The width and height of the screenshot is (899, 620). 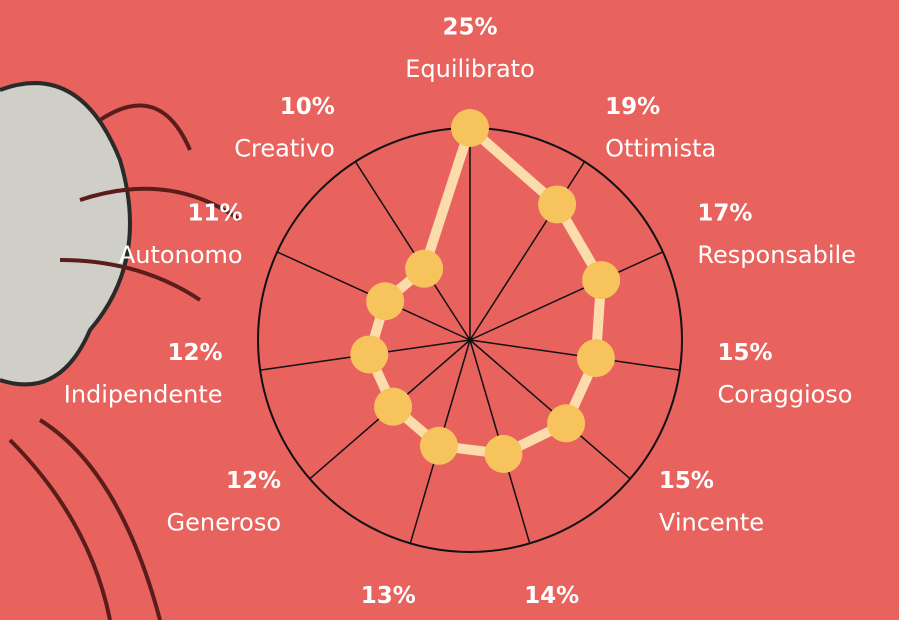 What do you see at coordinates (307, 107) in the screenshot?
I see `value-label: 10%` at bounding box center [307, 107].